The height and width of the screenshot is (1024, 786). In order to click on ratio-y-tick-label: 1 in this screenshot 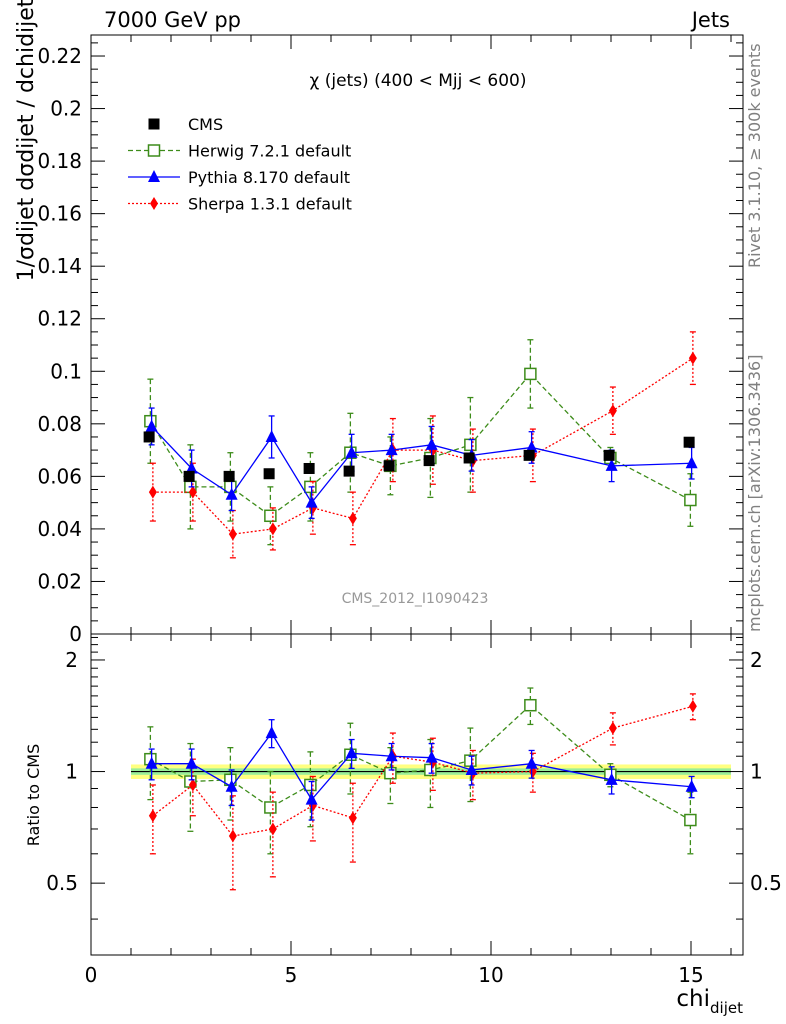, I will do `click(71, 772)`.